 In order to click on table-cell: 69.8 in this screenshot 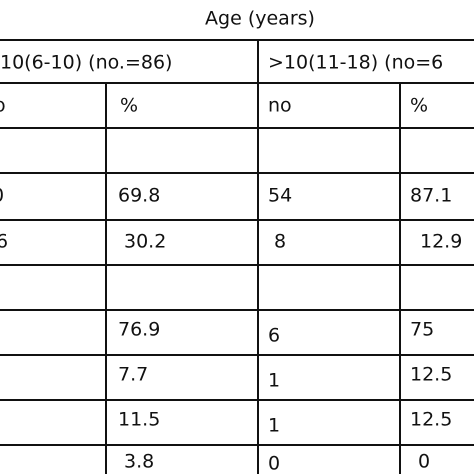, I will do `click(139, 196)`.